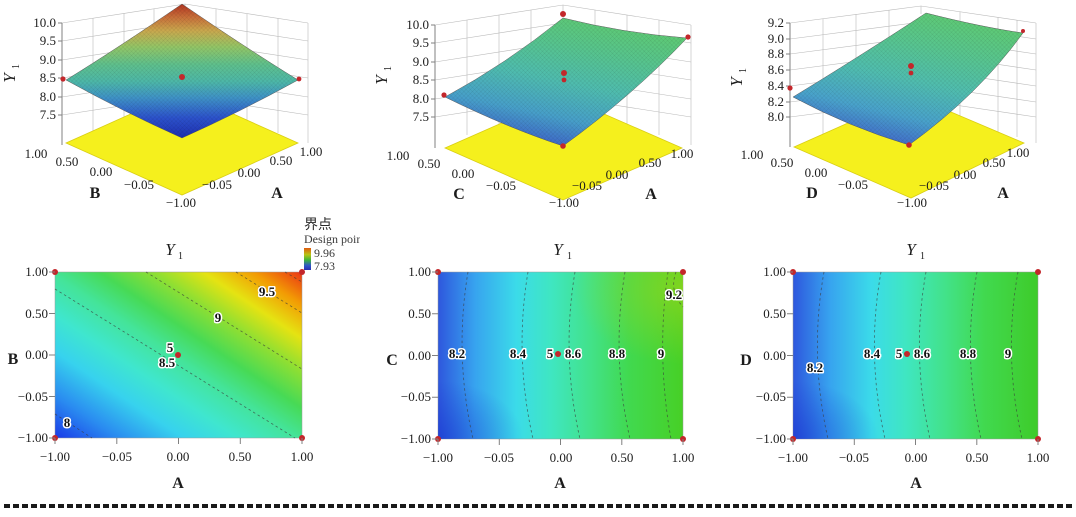 This screenshot has height=517, width=1076. What do you see at coordinates (812, 193) in the screenshot?
I see `y-axis-letter: D` at bounding box center [812, 193].